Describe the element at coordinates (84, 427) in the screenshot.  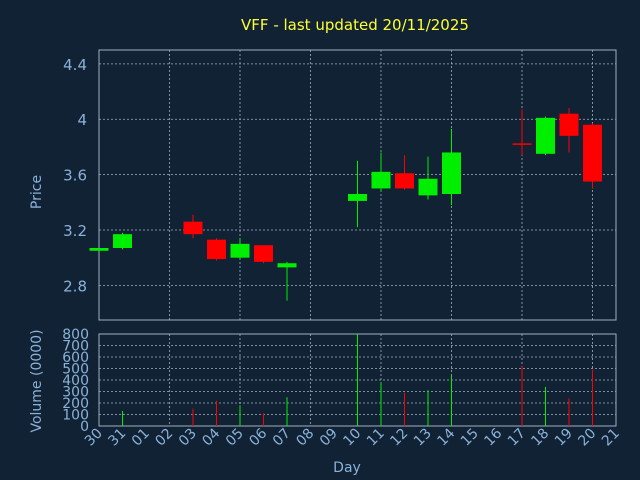
I see `volume-tick-label: 0` at that location.